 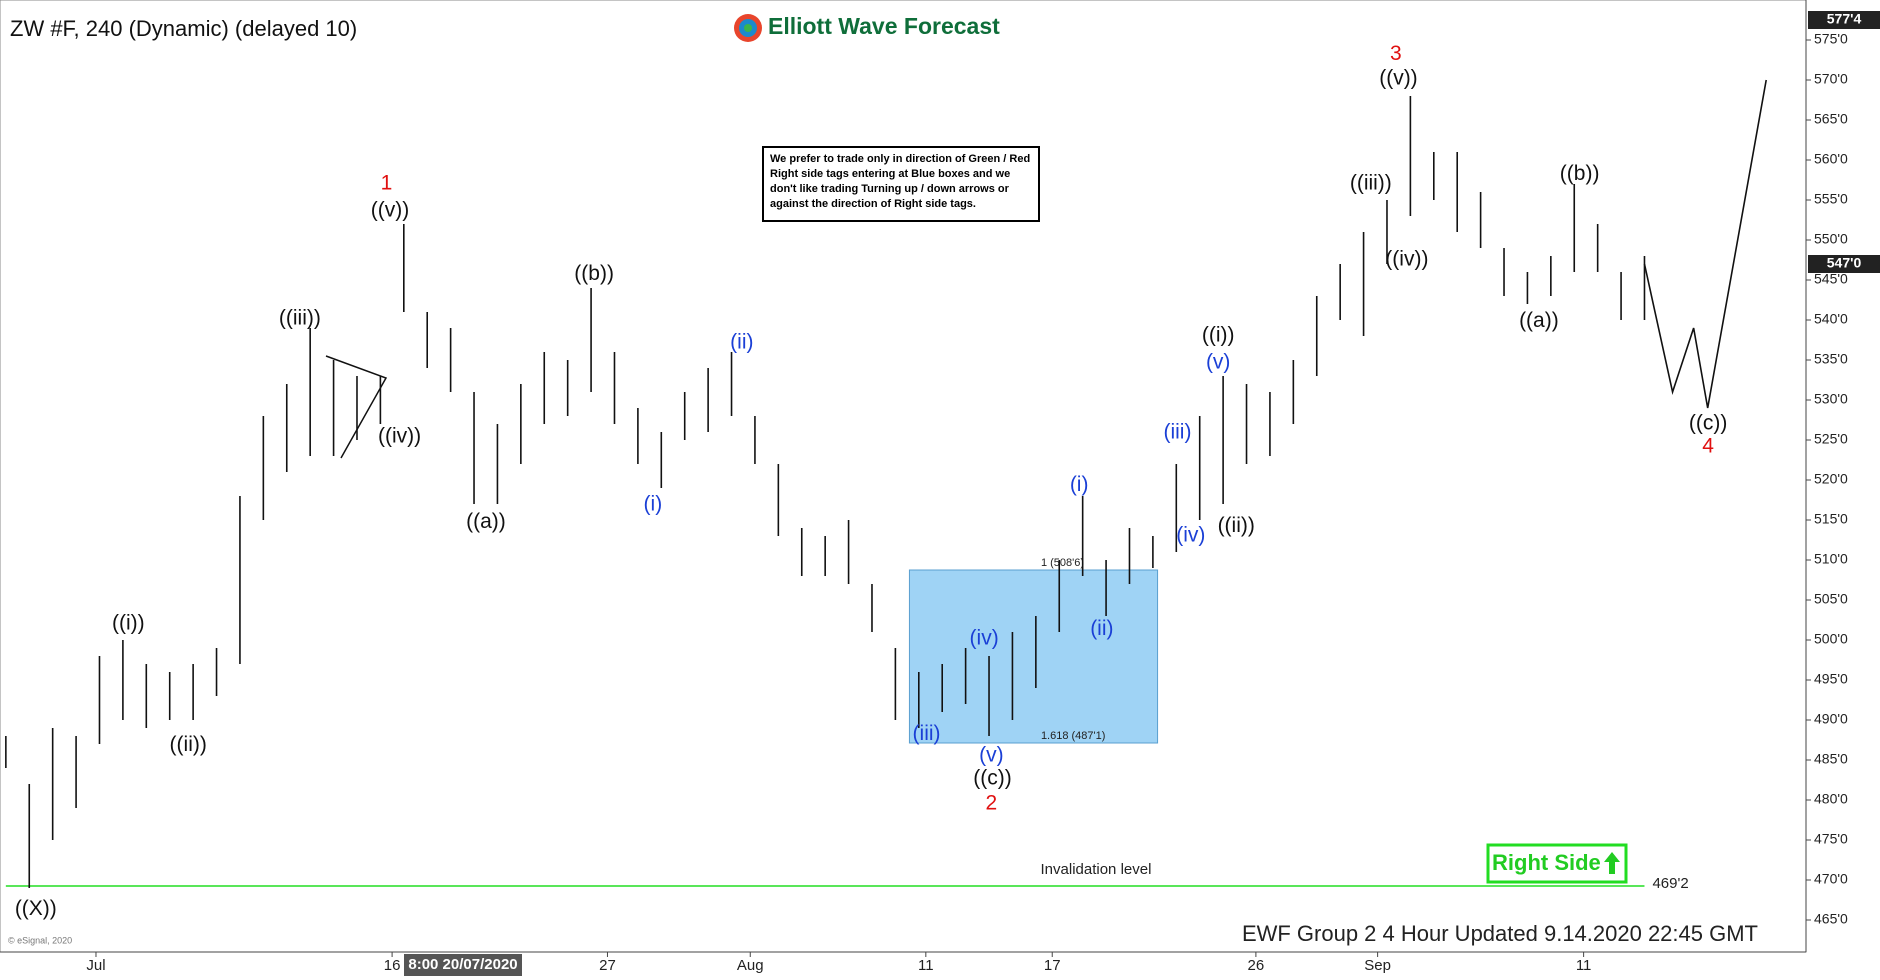 What do you see at coordinates (1831, 879) in the screenshot?
I see `y-tick-label: 470'0` at bounding box center [1831, 879].